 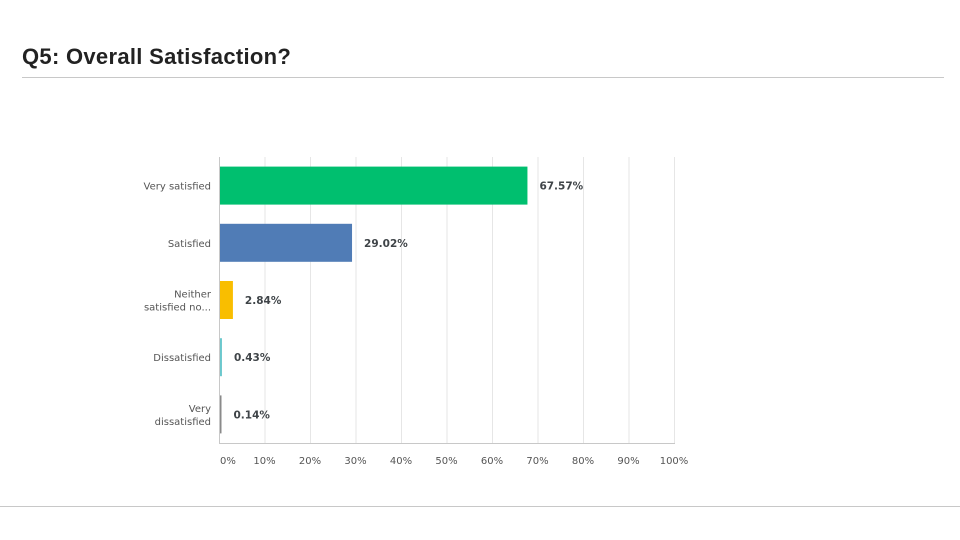 What do you see at coordinates (157, 56) in the screenshot?
I see `page-title: Q5: Overall Satisfaction?` at bounding box center [157, 56].